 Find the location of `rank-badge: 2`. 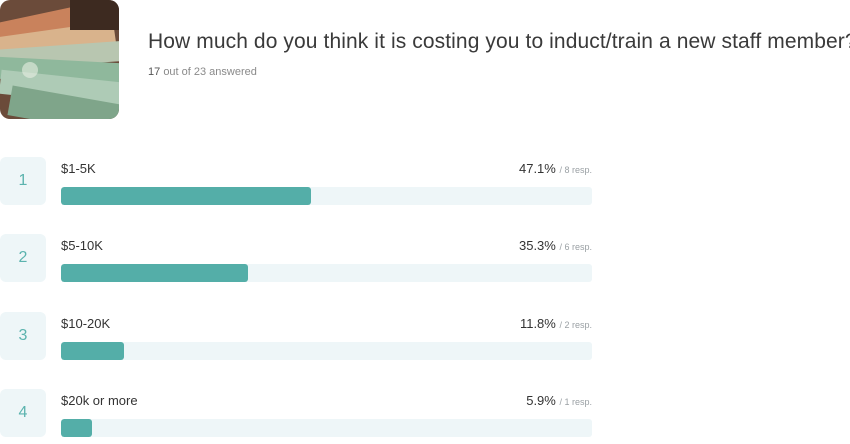

rank-badge: 2 is located at coordinates (23, 258).